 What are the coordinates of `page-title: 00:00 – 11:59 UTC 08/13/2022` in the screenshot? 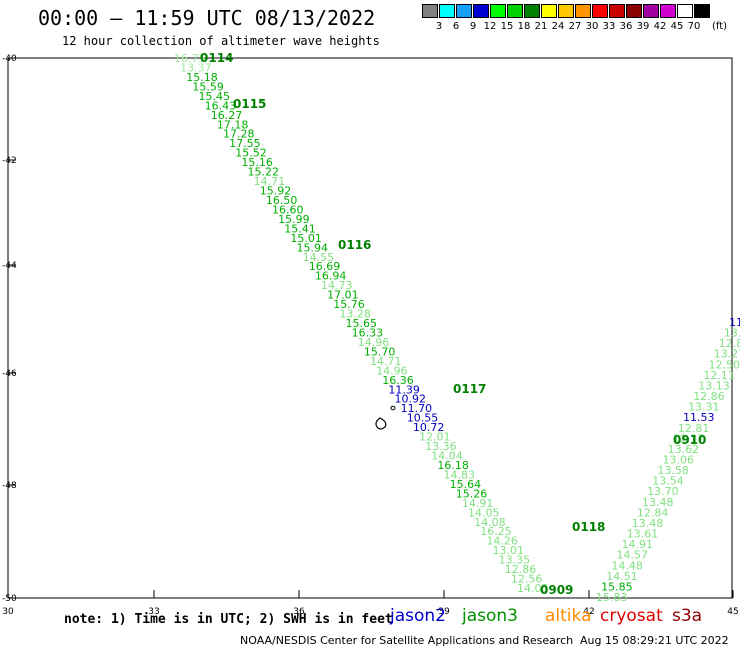 It's located at (207, 18).